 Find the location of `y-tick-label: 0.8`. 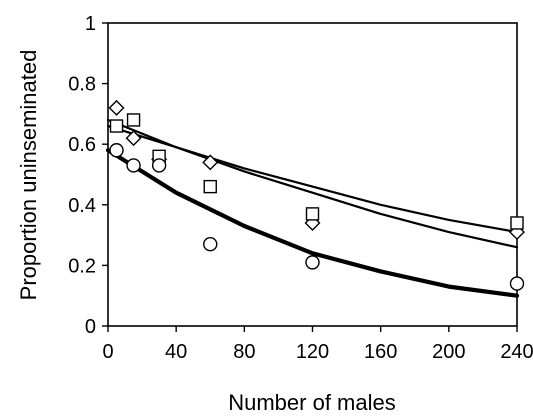

y-tick-label: 0.8 is located at coordinates (82, 85).